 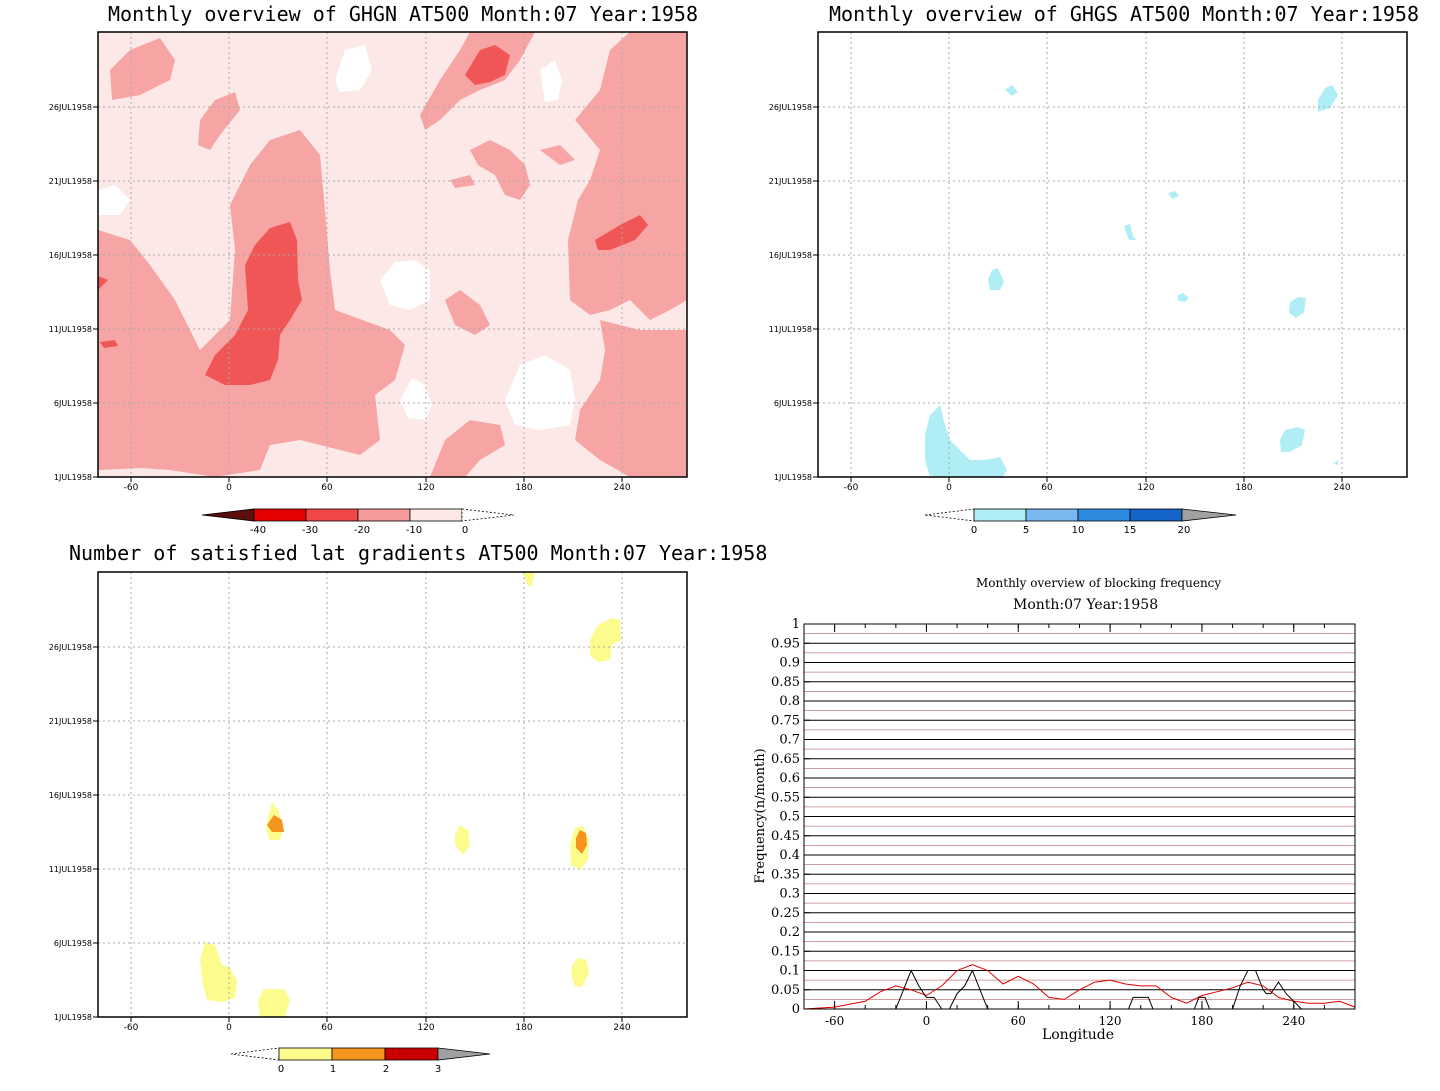 What do you see at coordinates (229, 1028) in the screenshot?
I see `lat-xtick: 0` at bounding box center [229, 1028].